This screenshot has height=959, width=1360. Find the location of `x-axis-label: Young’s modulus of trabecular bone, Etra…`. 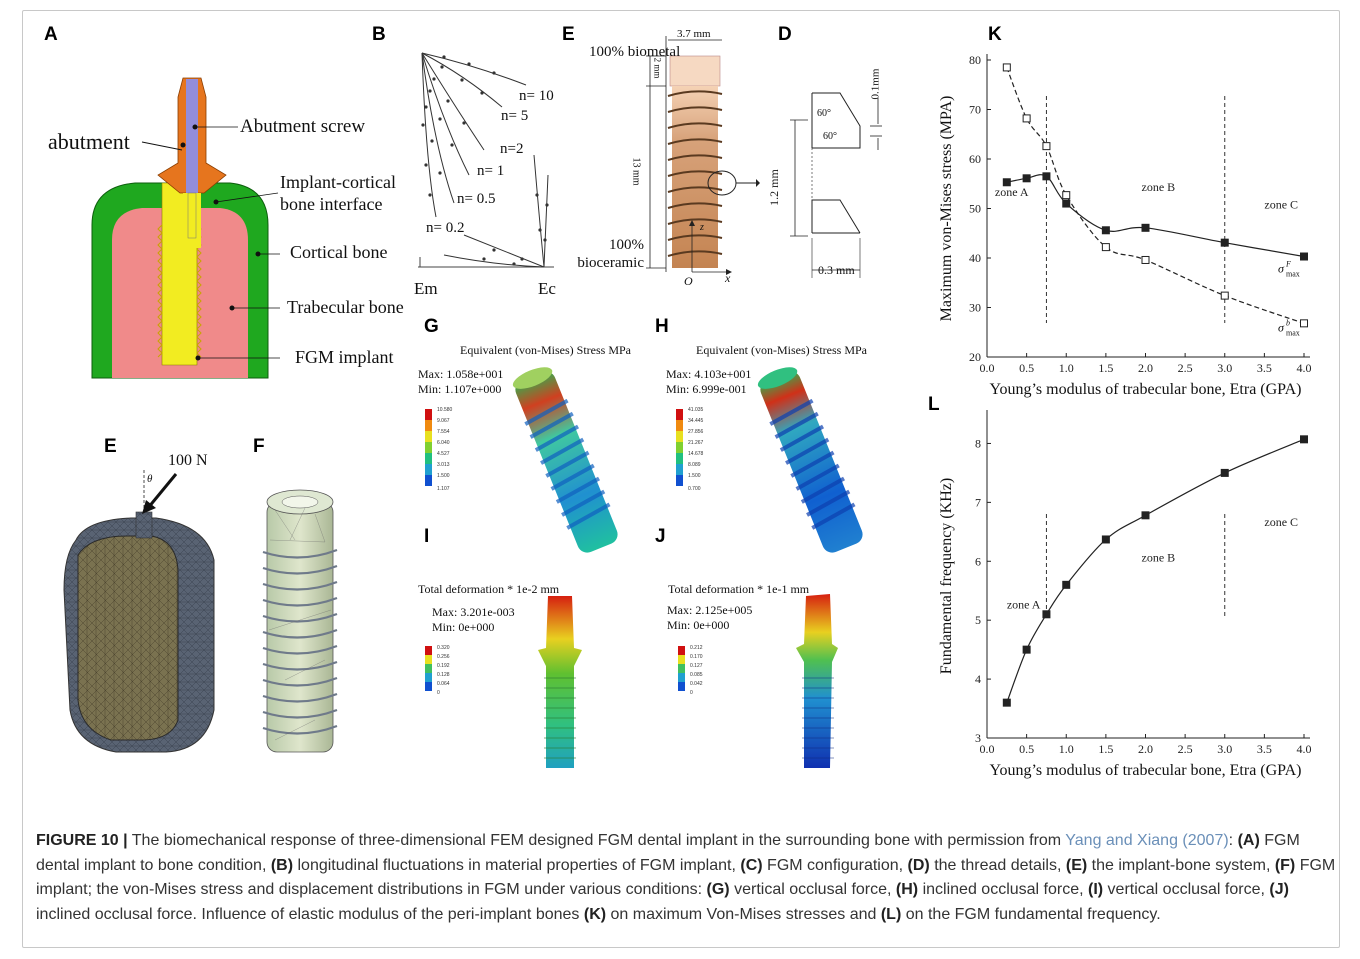

x-axis-label: Young’s modulus of trabecular bone, Etra… is located at coordinates (1146, 770).